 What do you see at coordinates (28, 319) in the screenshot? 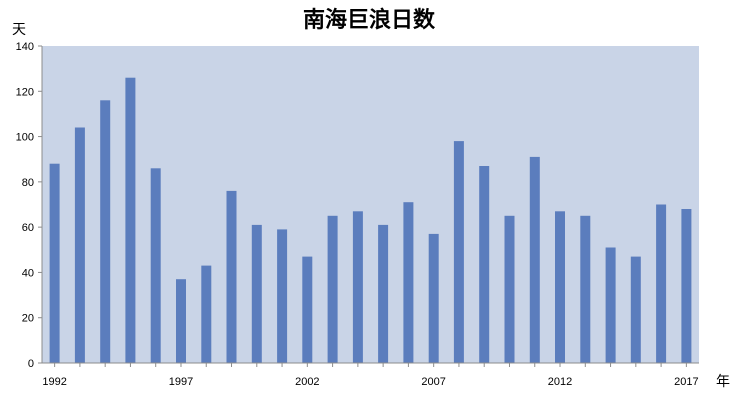
I see `y-tick-label-20: 20` at bounding box center [28, 319].